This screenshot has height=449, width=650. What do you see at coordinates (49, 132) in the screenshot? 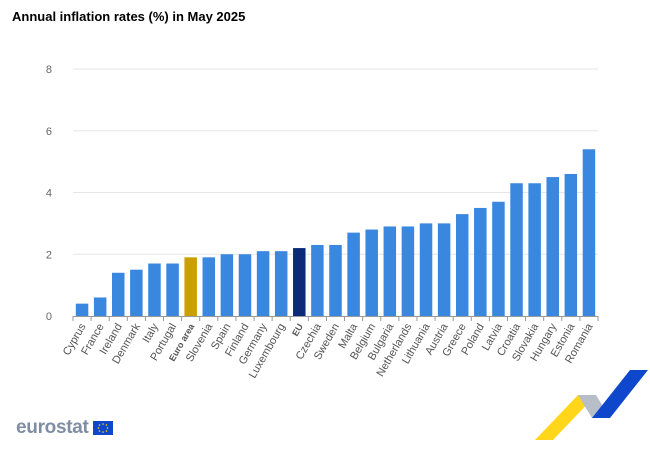
I see `y-tick-label: 6` at bounding box center [49, 132].